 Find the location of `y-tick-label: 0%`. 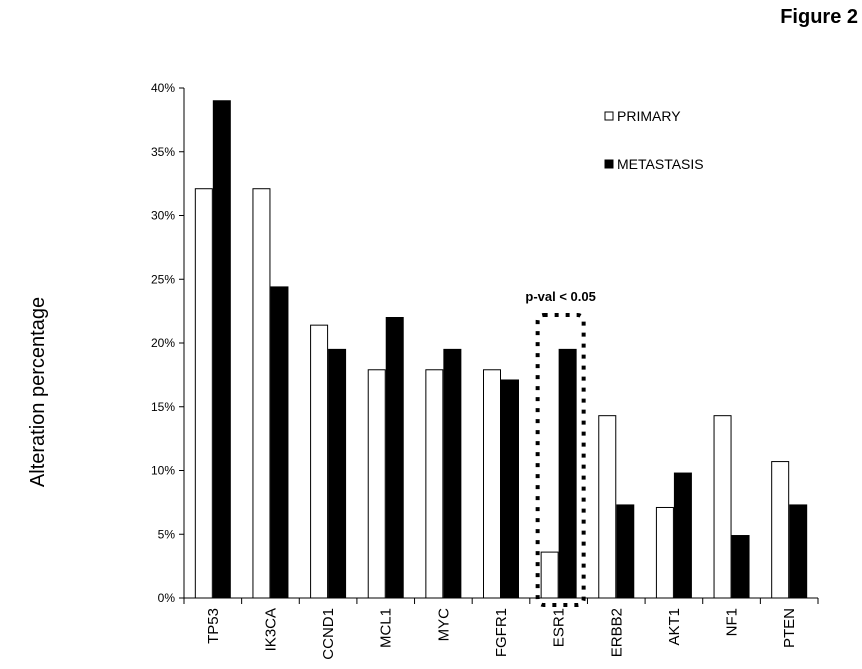

y-tick-label: 0% is located at coordinates (167, 598).